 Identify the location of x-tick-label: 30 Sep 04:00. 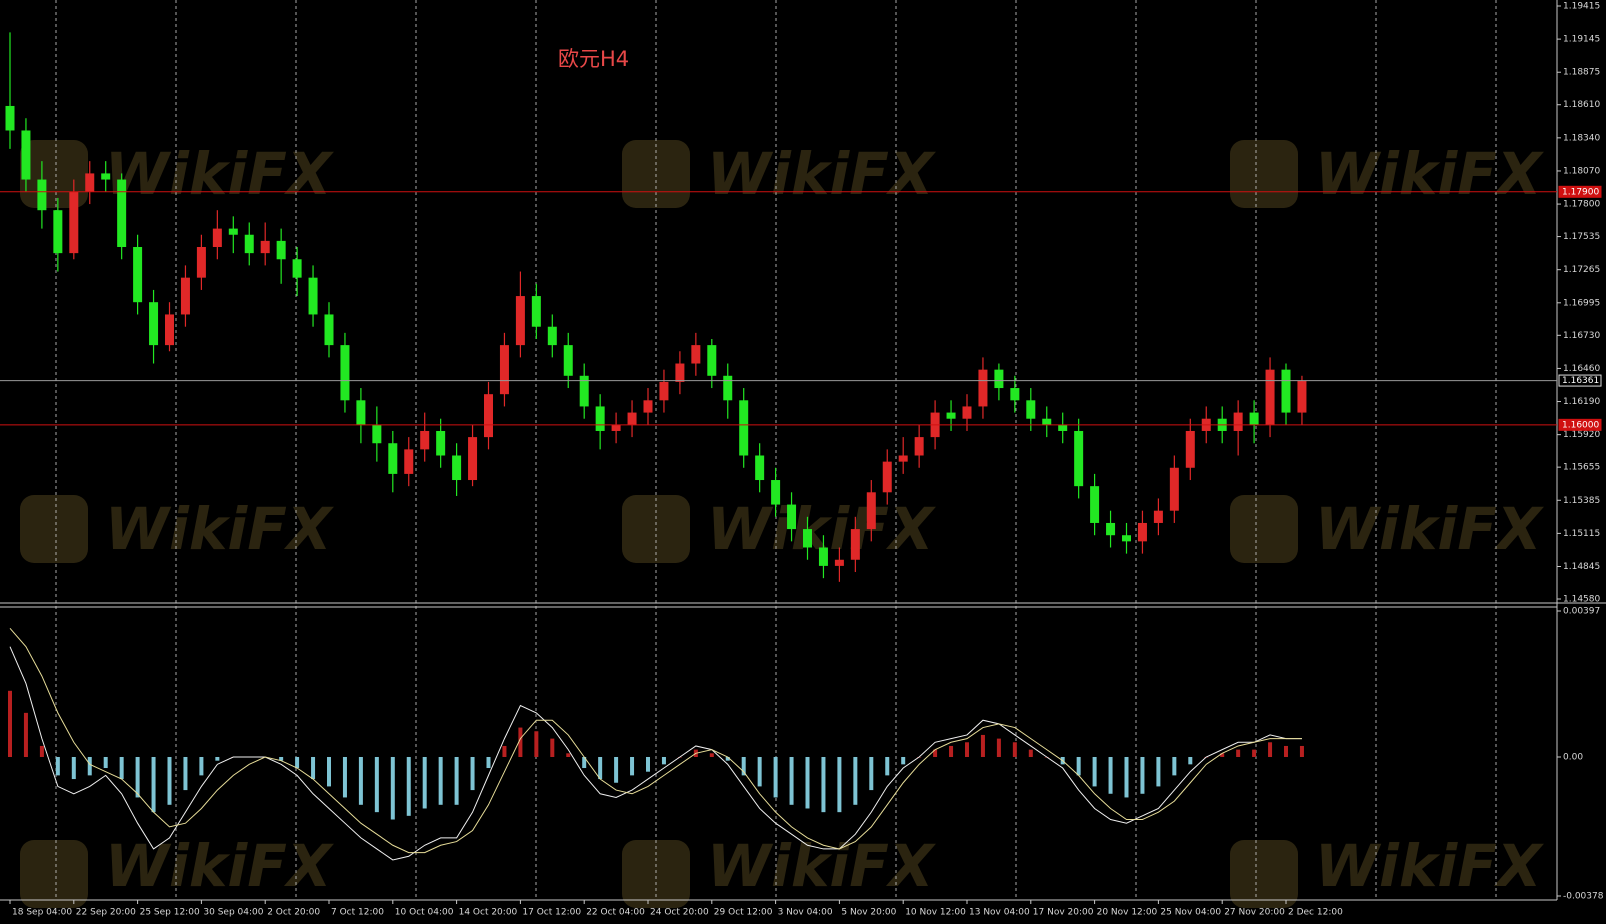
(233, 913).